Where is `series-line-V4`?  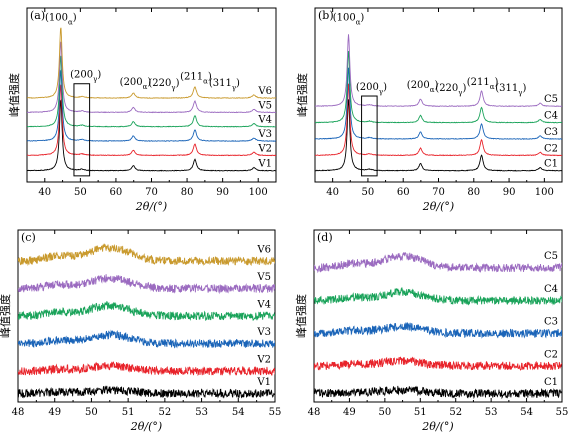 series-line-V4 is located at coordinates (146, 311).